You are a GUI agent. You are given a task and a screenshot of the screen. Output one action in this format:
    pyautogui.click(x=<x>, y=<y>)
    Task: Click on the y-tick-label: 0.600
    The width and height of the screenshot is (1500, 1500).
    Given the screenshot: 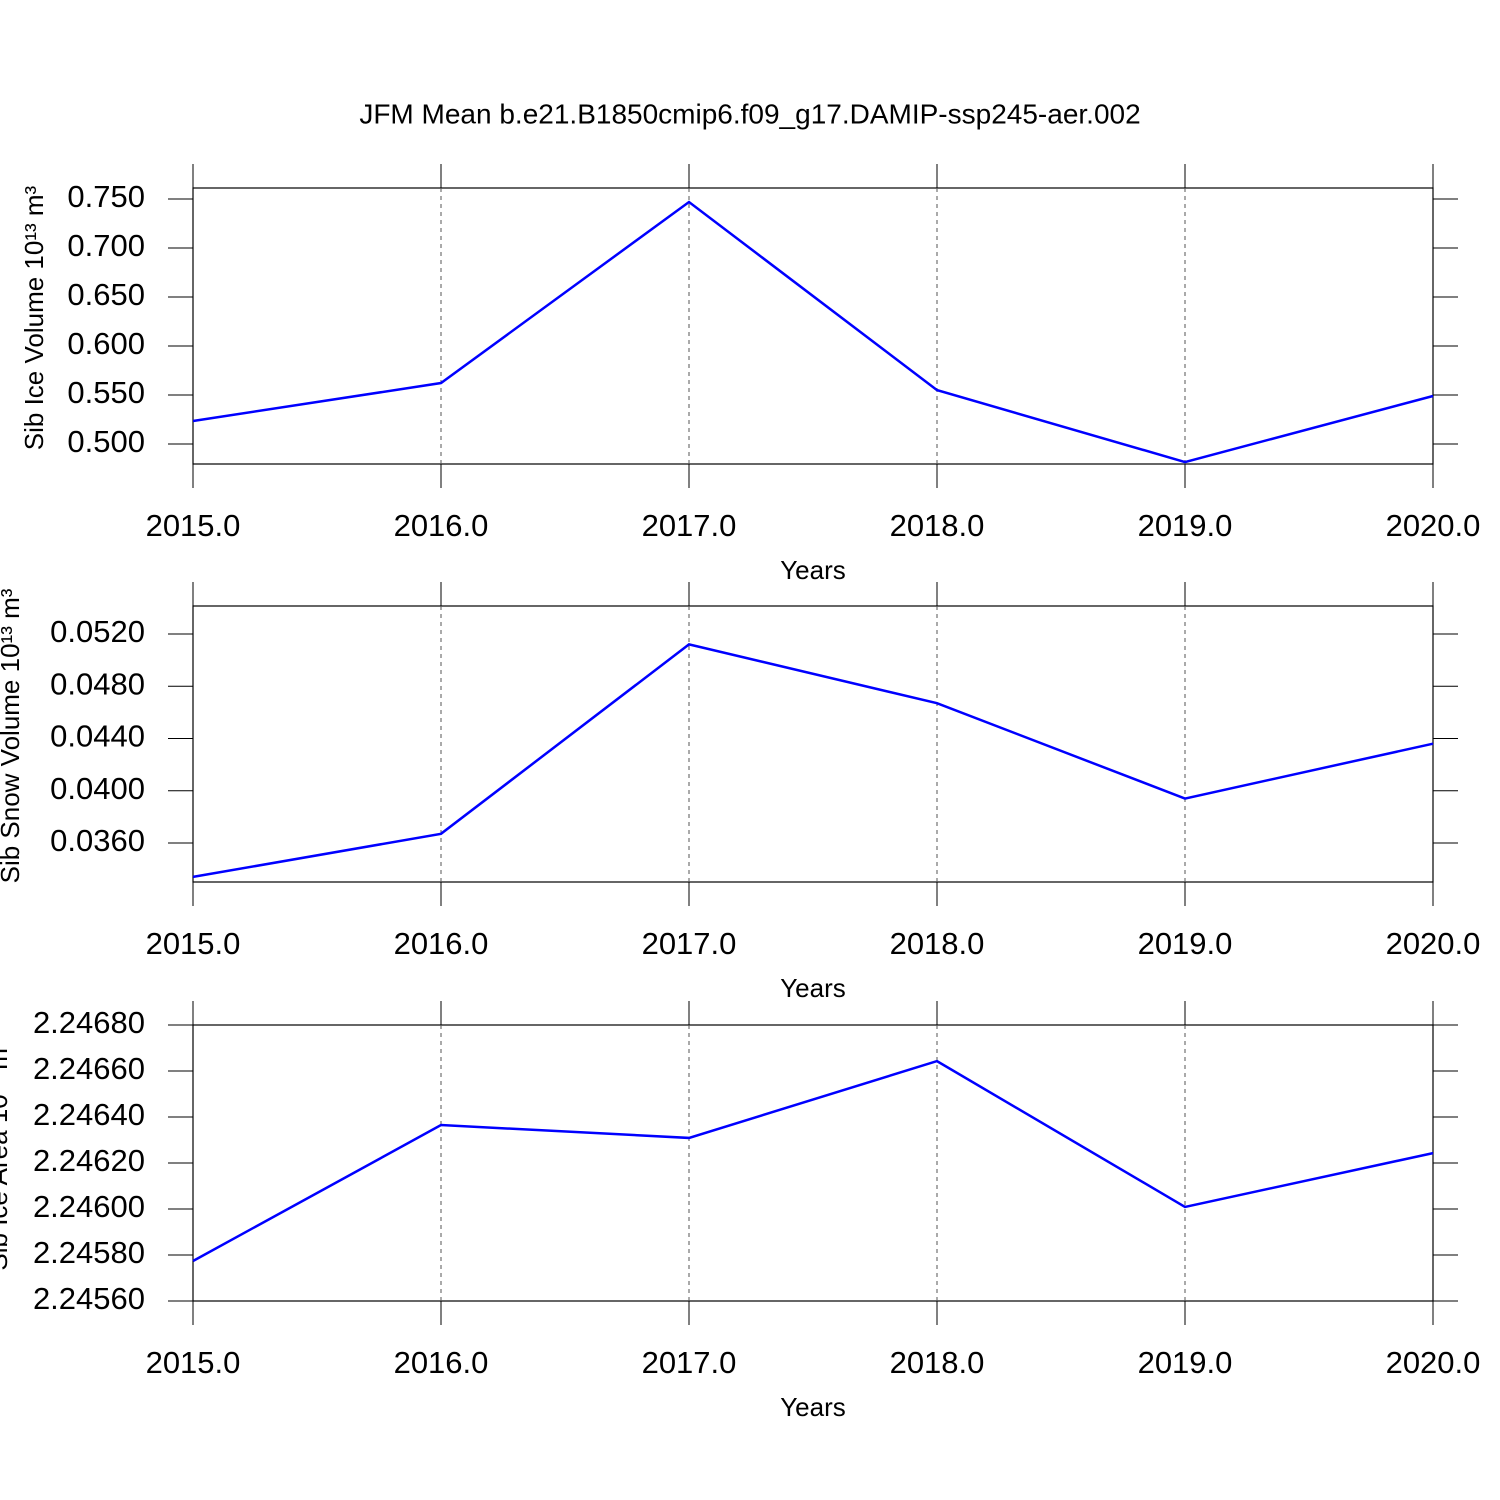 What is the action you would take?
    pyautogui.click(x=106, y=343)
    